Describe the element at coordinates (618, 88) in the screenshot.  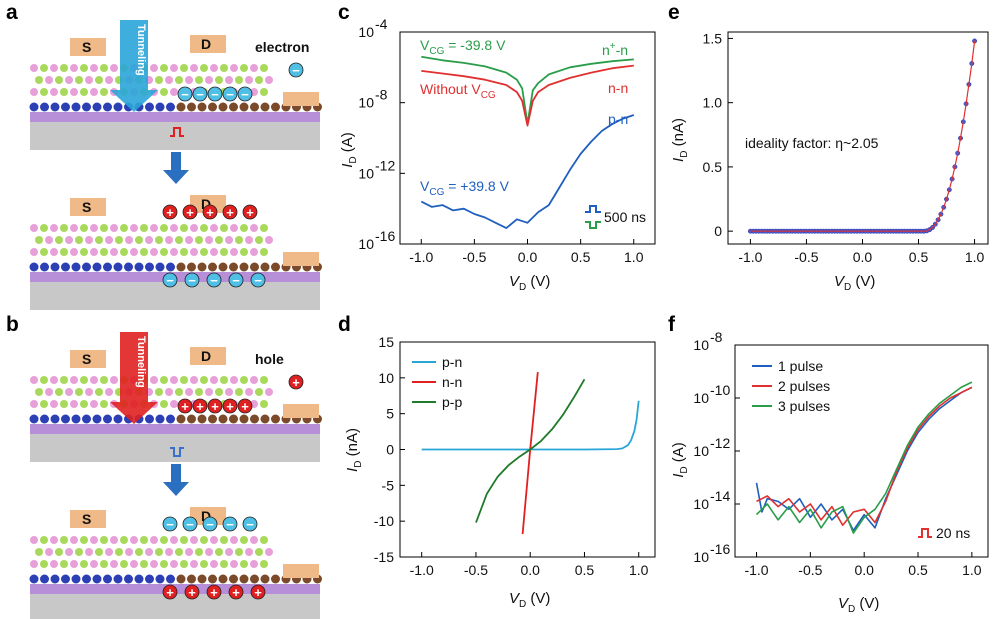
I see `chart-c-label-n-n: n-n` at that location.